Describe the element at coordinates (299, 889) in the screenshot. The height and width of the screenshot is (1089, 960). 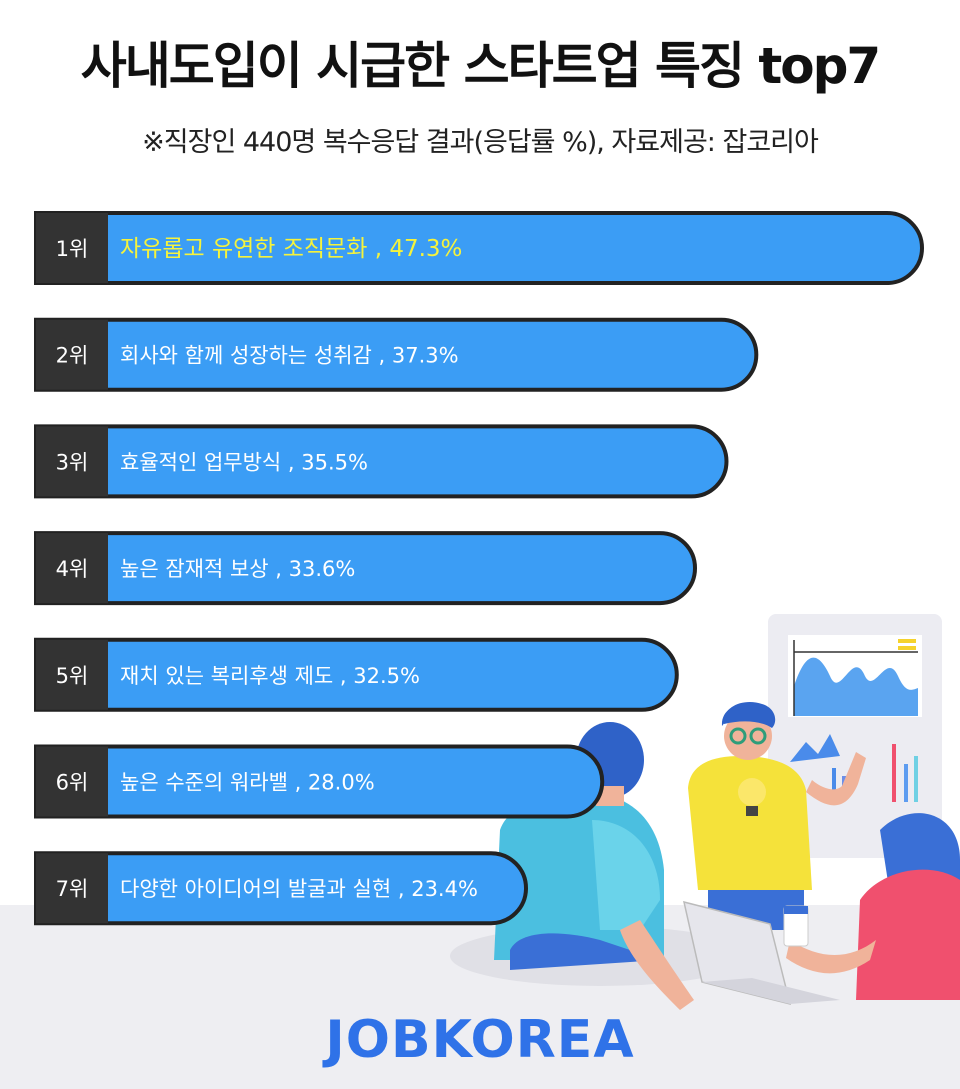
I see `bar-value-label: 다양한 아이디어의 발굴과 실현 , 23.4%` at that location.